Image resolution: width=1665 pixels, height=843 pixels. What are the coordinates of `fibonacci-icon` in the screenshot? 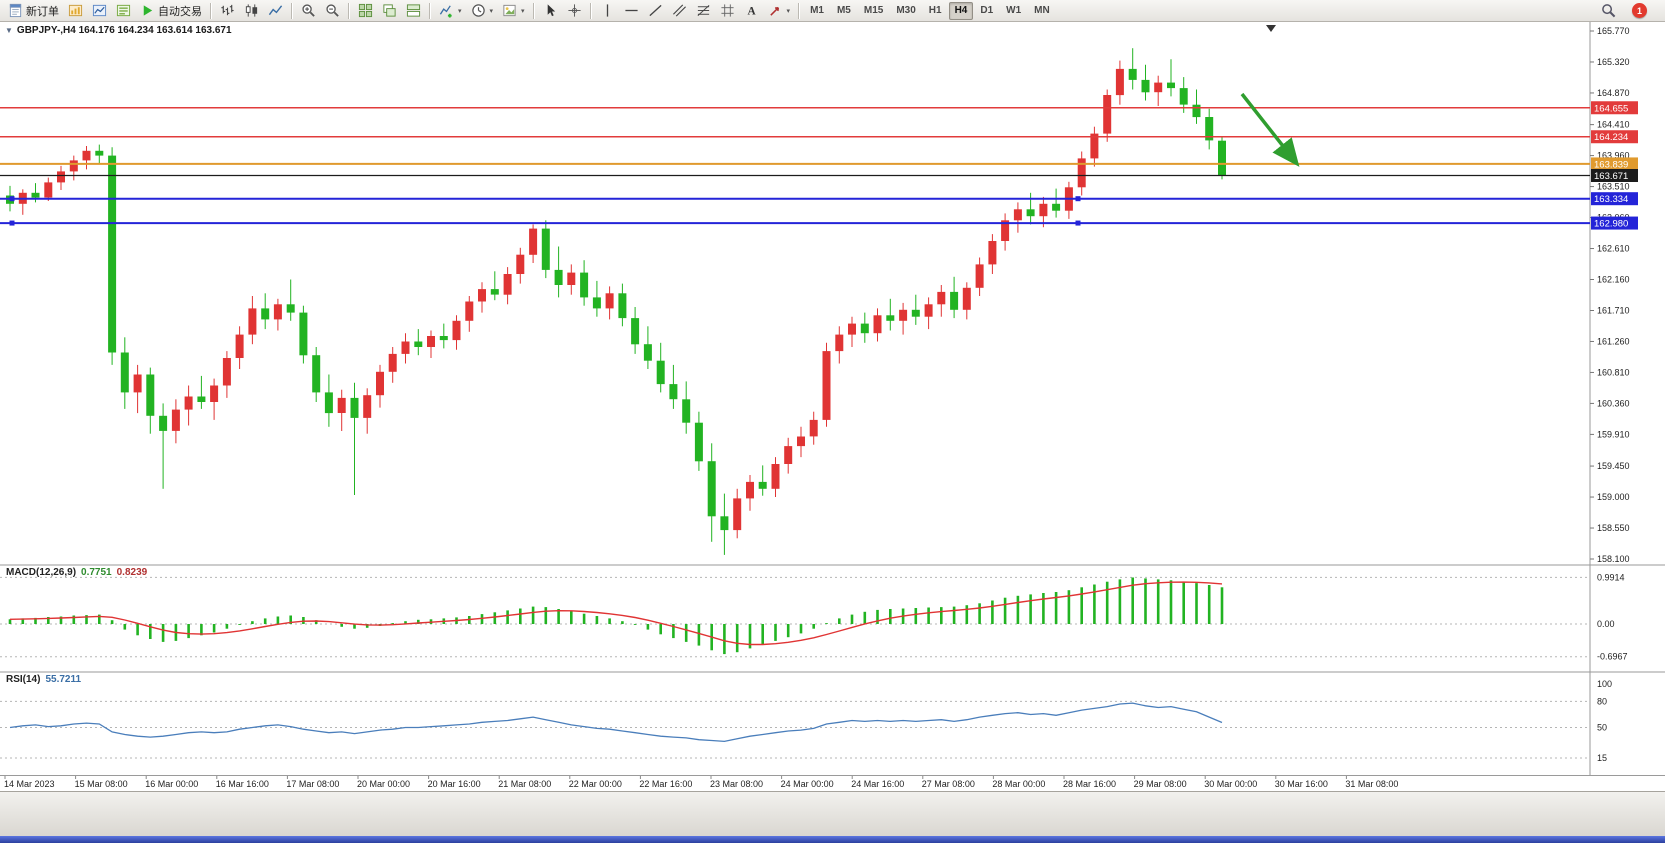 It's located at (703, 10).